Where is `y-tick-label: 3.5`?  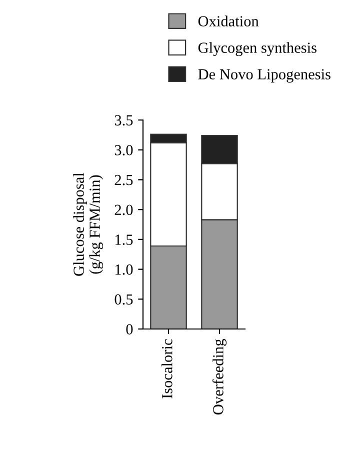
y-tick-label: 3.5 is located at coordinates (123, 120).